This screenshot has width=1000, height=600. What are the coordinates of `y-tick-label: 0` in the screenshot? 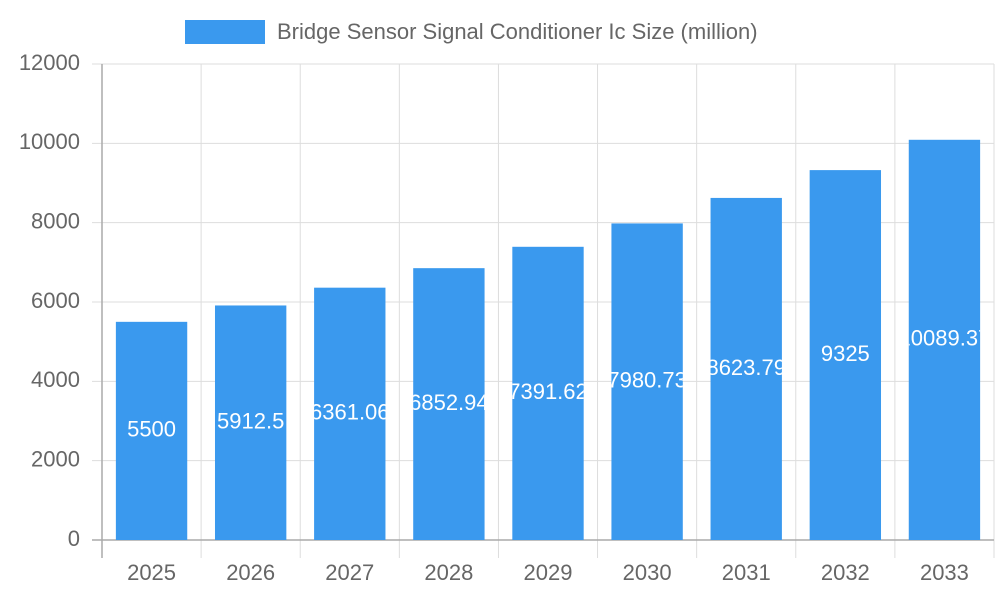 It's located at (74, 538).